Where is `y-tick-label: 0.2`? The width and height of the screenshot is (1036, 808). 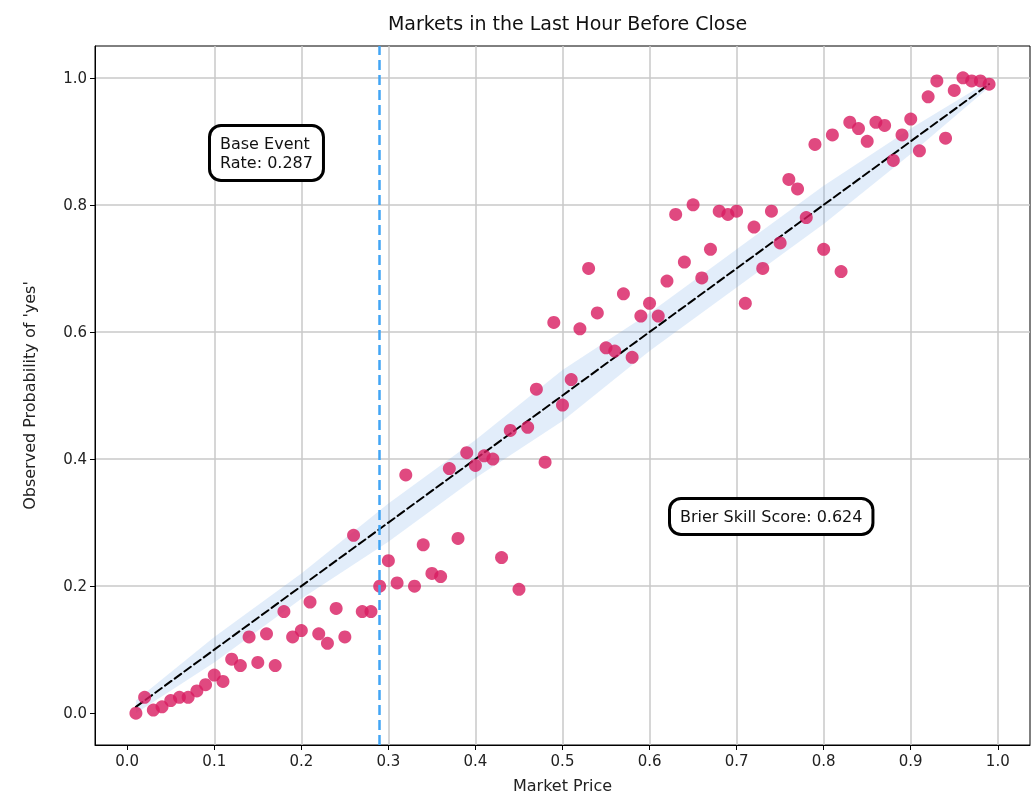
y-tick-label: 0.2 is located at coordinates (75, 586).